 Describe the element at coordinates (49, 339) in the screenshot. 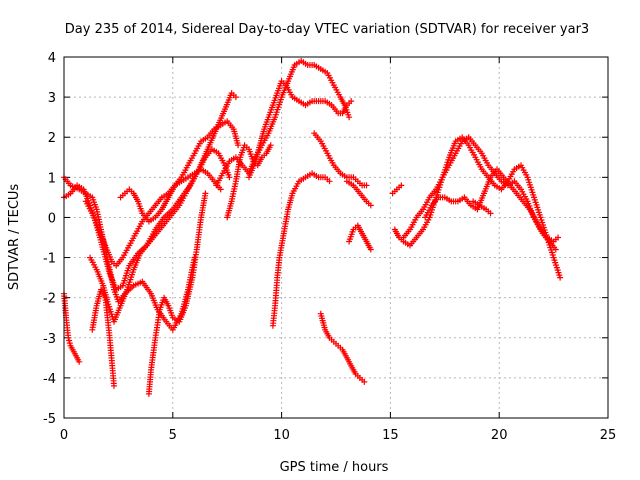

I see `y-tick-label: -3` at that location.